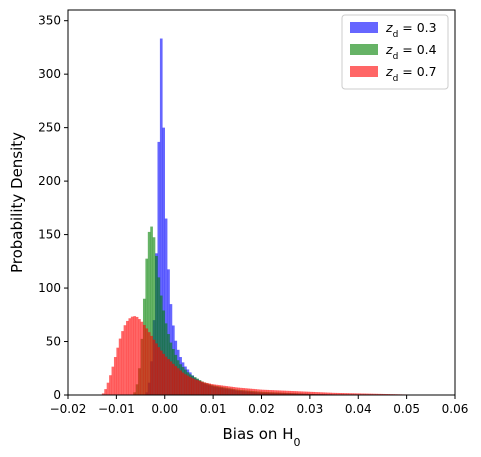  Describe the element at coordinates (116, 409) in the screenshot. I see `x-tick-label: −0.01` at that location.